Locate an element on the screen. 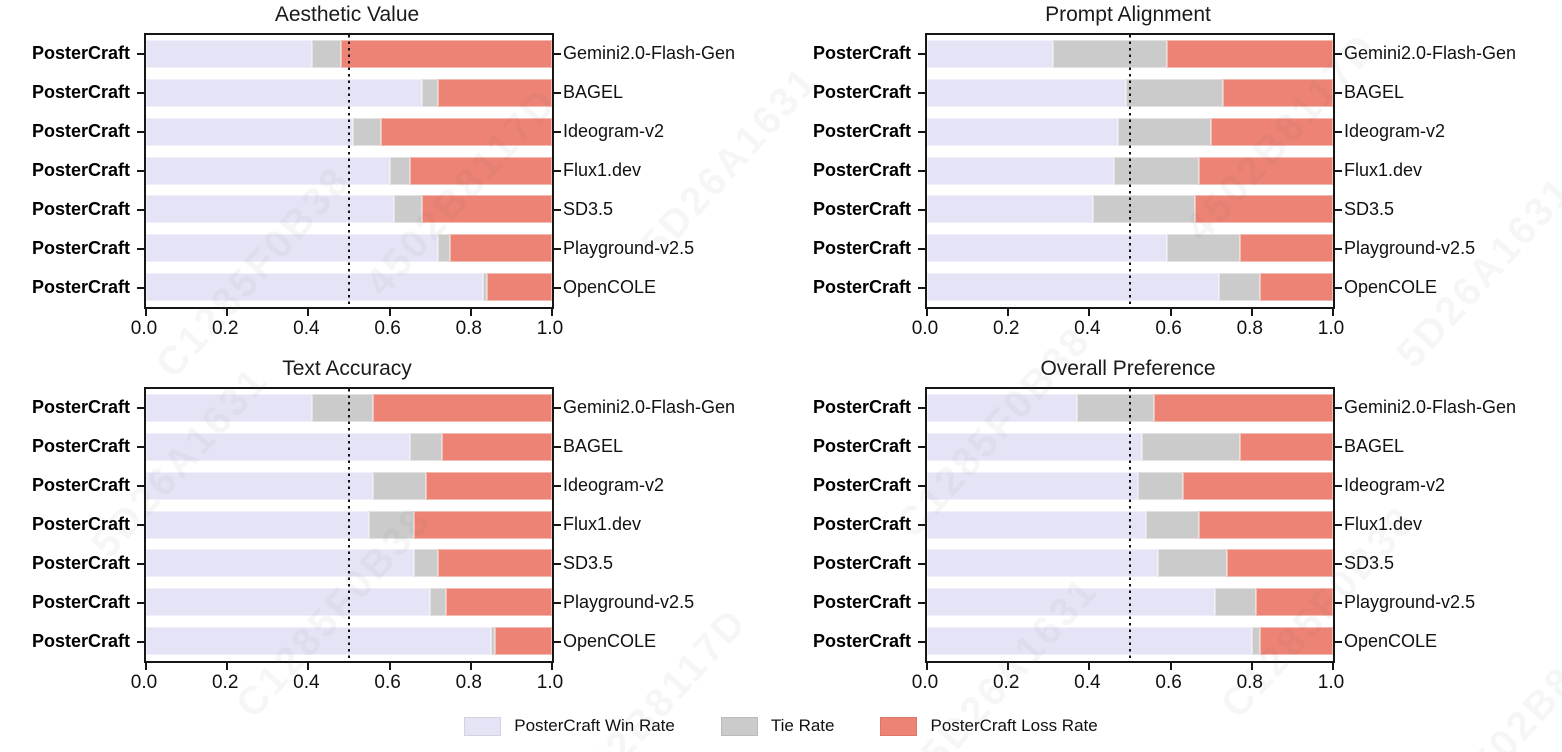 The image size is (1562, 752). row-label-model: SD3.5 is located at coordinates (588, 208).